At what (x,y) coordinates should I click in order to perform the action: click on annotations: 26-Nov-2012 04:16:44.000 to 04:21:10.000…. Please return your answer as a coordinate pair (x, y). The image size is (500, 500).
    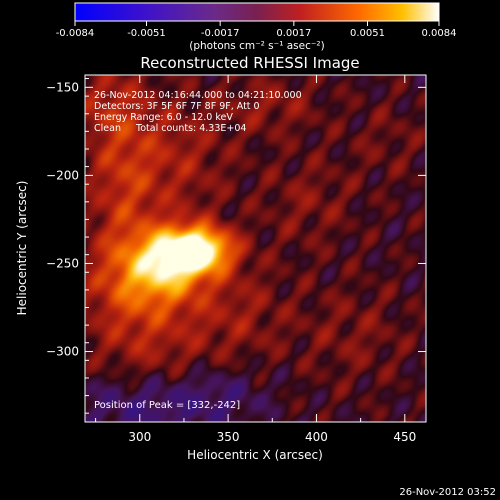
    Looking at the image, I should click on (198, 112).